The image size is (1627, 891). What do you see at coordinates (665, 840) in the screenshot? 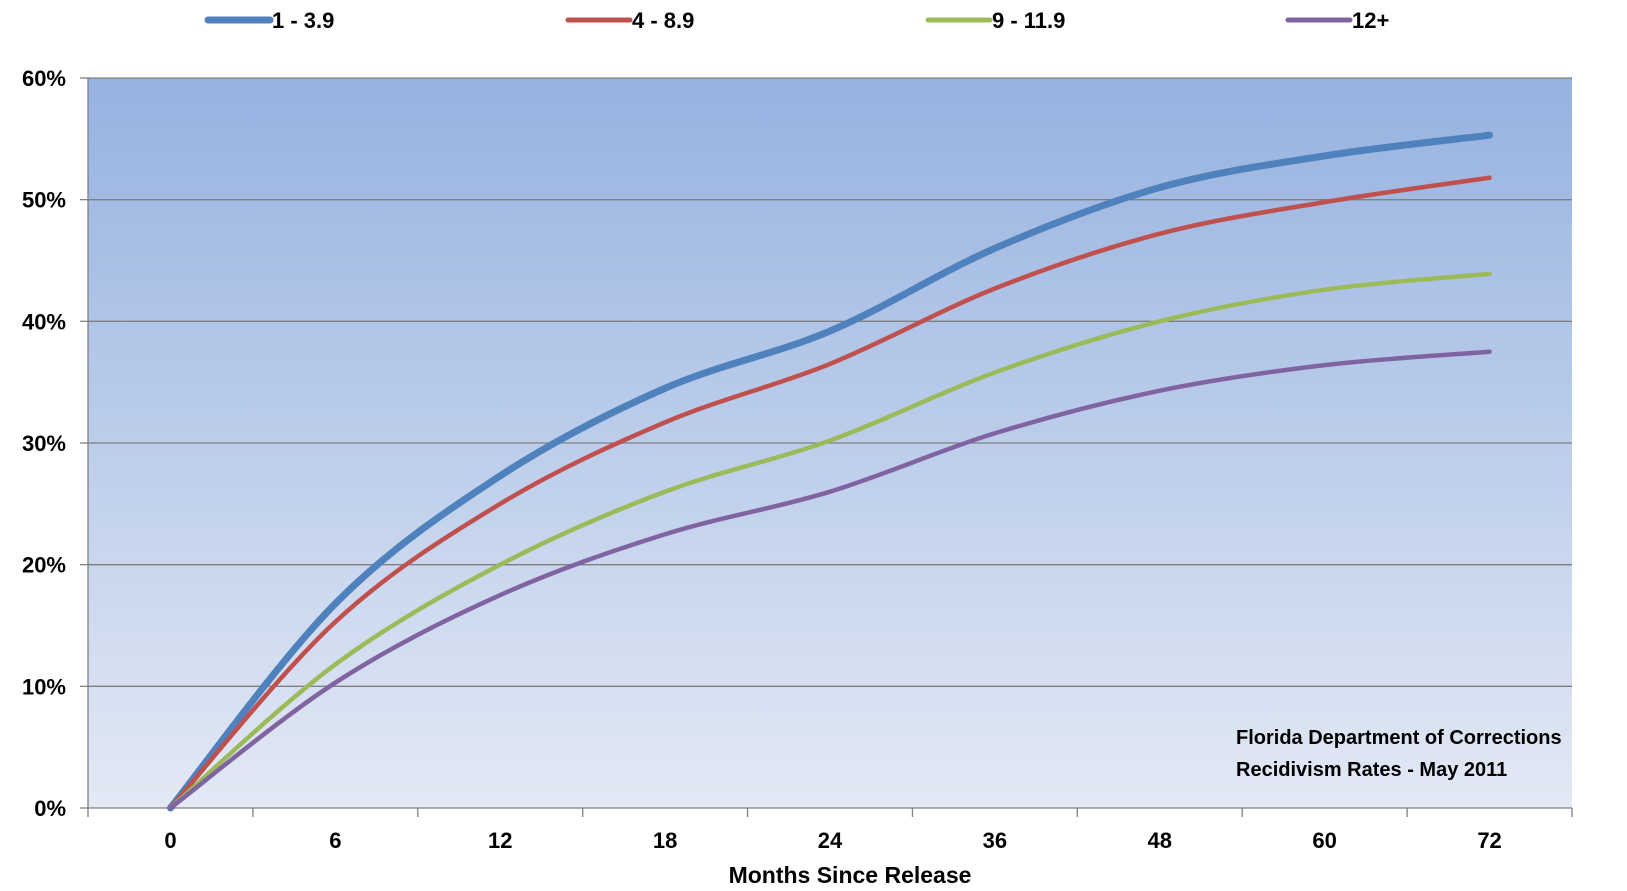
I see `x-tick-label: 18` at bounding box center [665, 840].